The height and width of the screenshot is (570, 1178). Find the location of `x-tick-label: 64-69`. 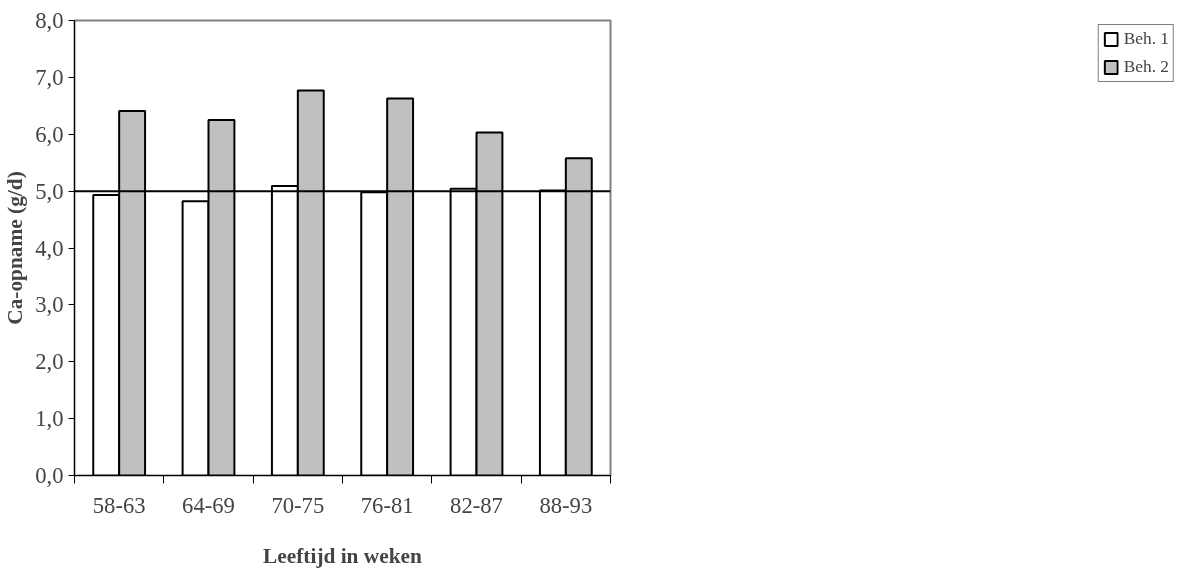

x-tick-label: 64-69 is located at coordinates (208, 505).